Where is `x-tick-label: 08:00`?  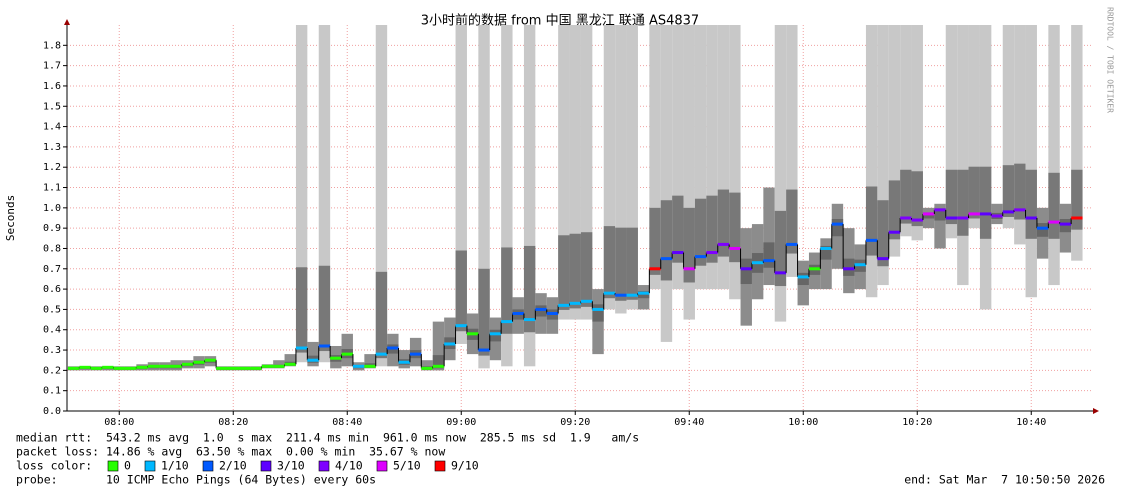 x-tick-label: 08:00 is located at coordinates (119, 422).